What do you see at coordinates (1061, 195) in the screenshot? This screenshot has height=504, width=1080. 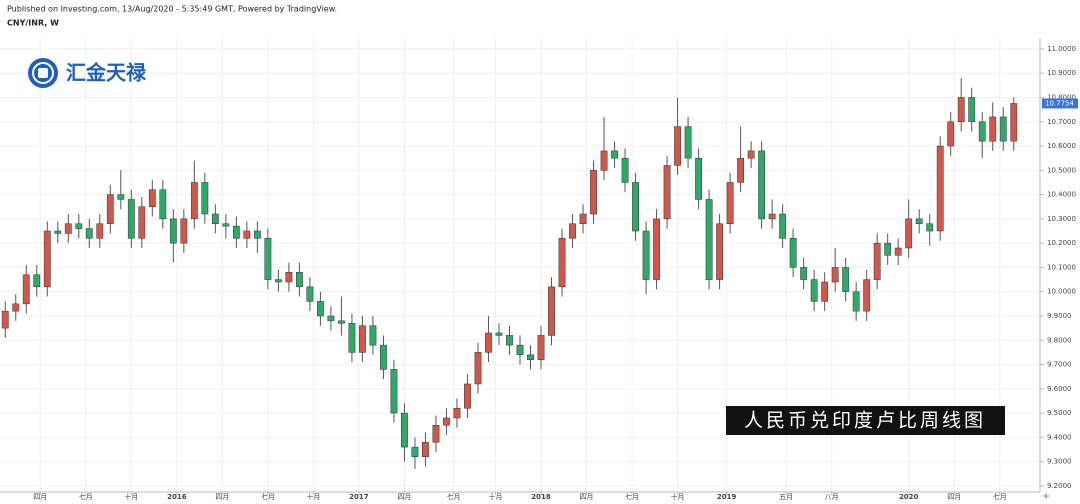 I see `y-tick-label: 10.4000` at bounding box center [1061, 195].